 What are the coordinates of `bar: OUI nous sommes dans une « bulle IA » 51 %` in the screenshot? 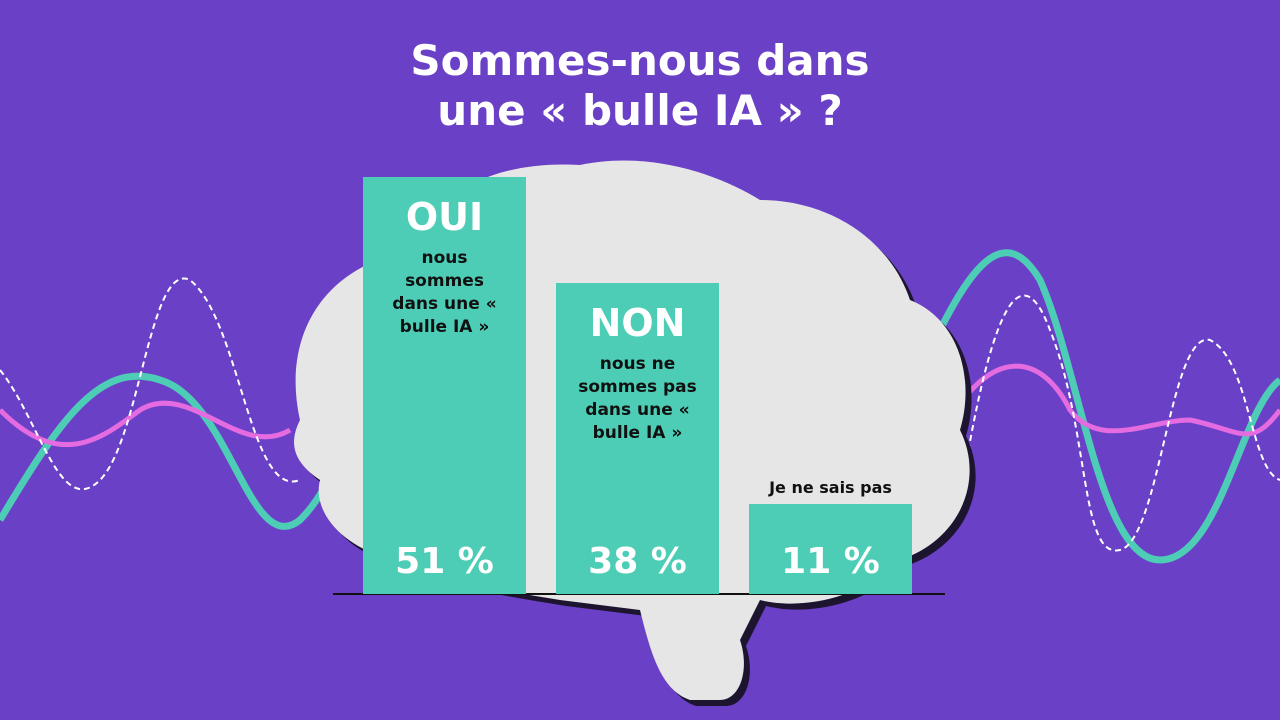 It's located at (444, 385).